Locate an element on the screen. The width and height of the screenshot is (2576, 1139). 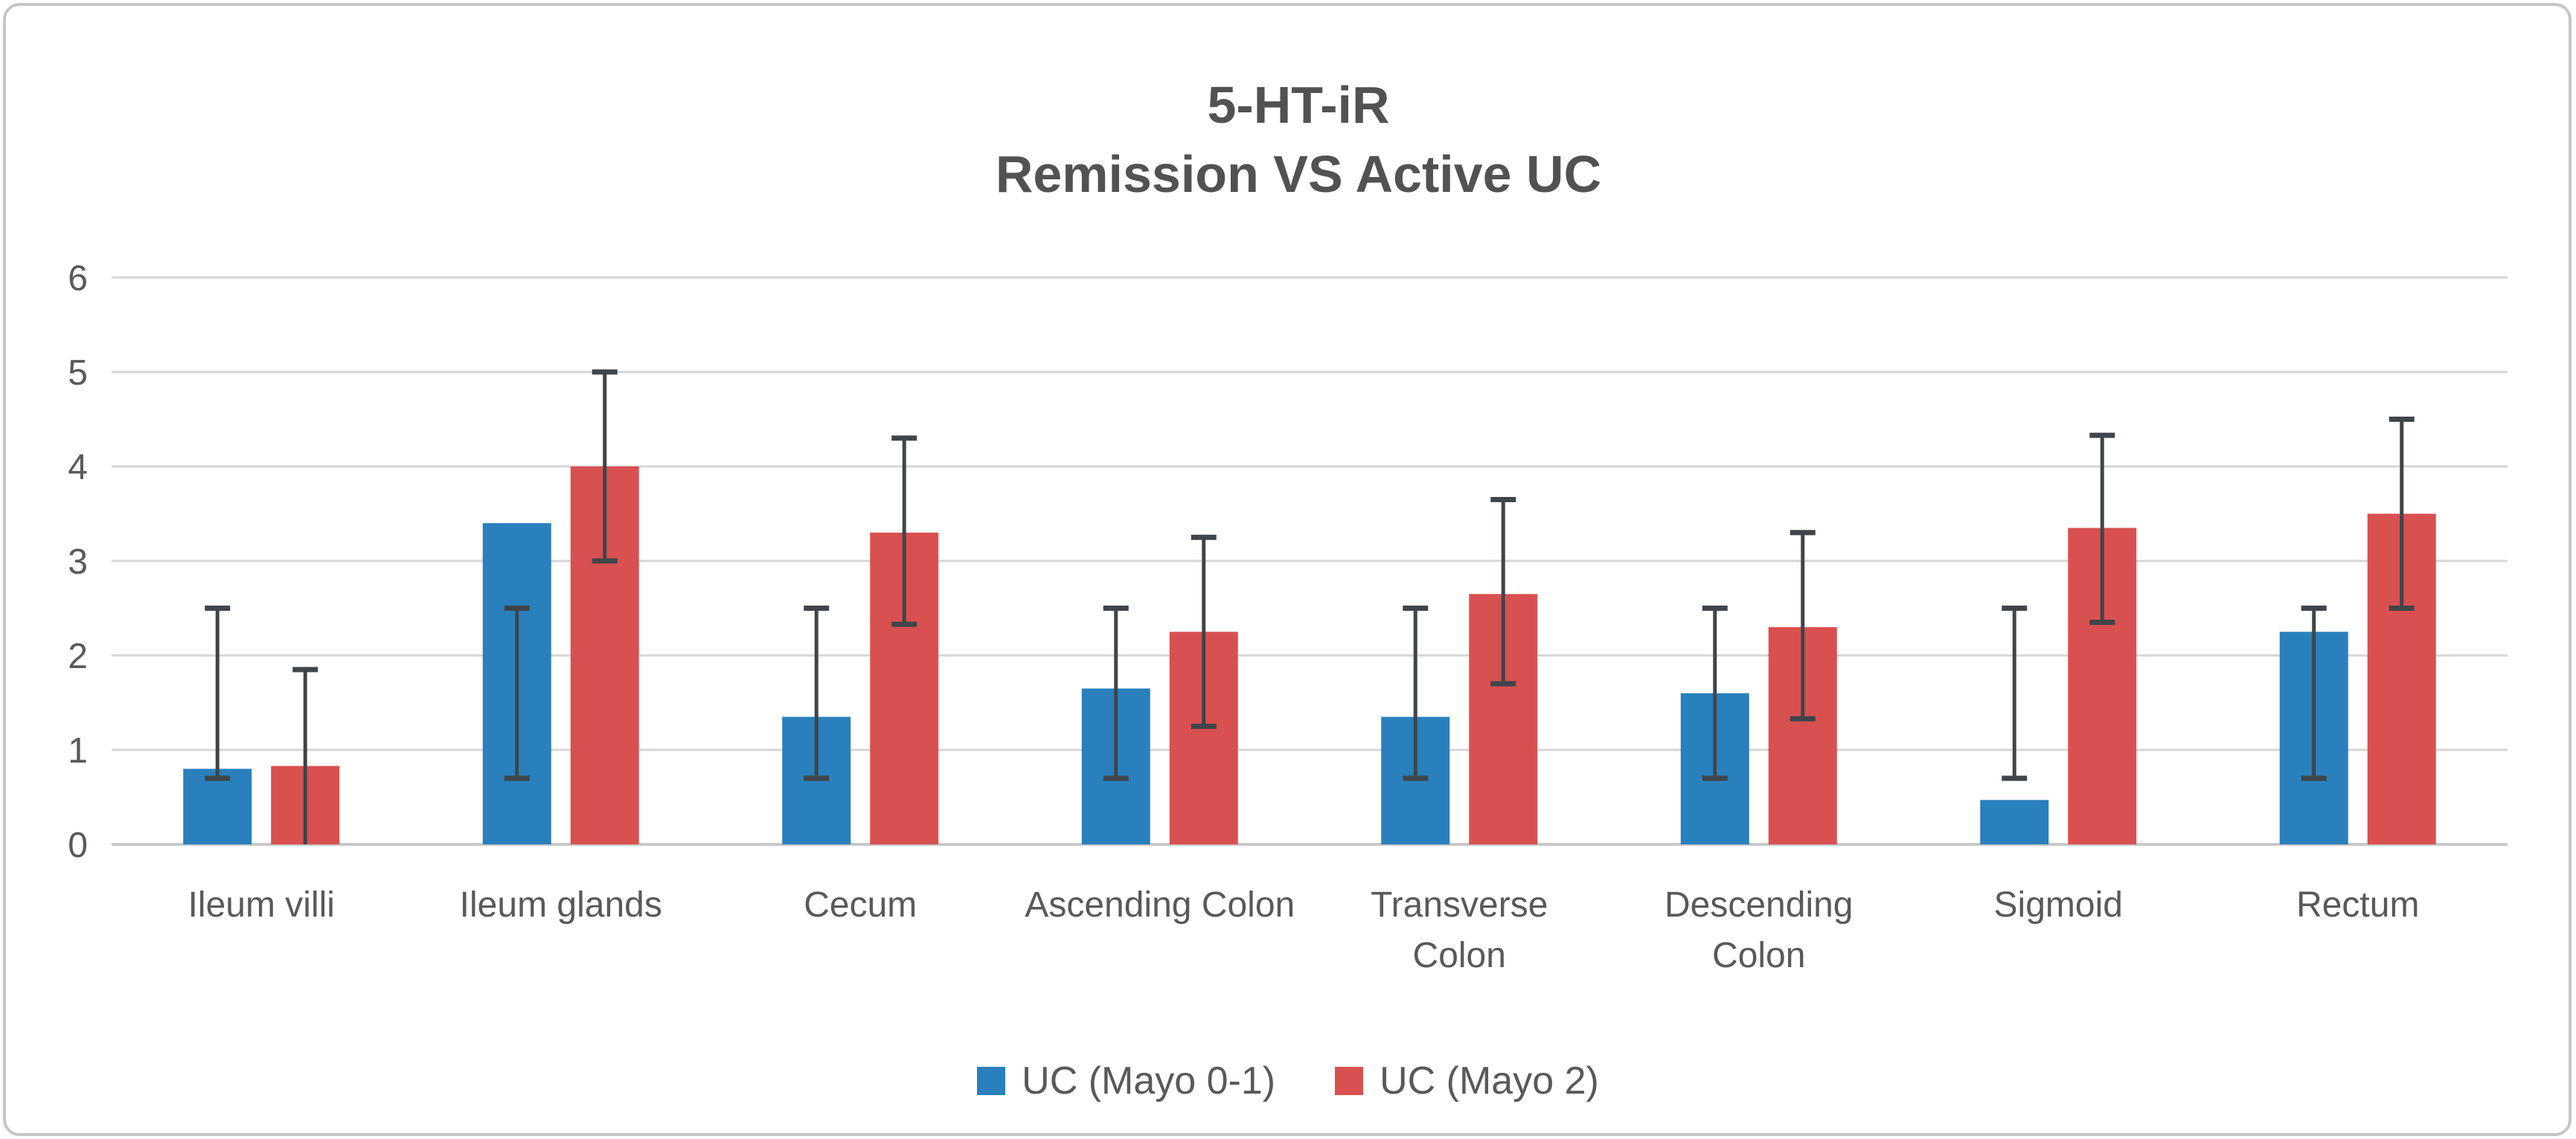
bar-uc-mayo-0-1-sigmoid is located at coordinates (2014, 822).